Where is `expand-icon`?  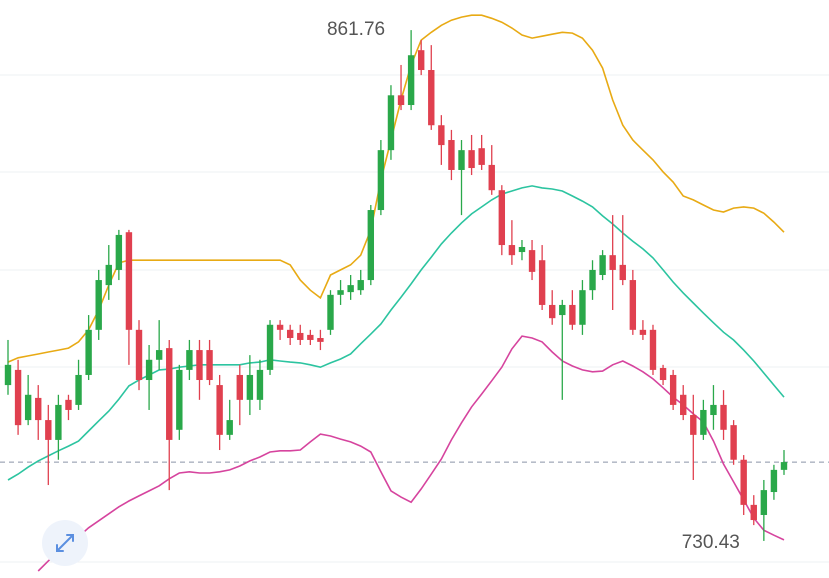
expand-icon is located at coordinates (65, 543).